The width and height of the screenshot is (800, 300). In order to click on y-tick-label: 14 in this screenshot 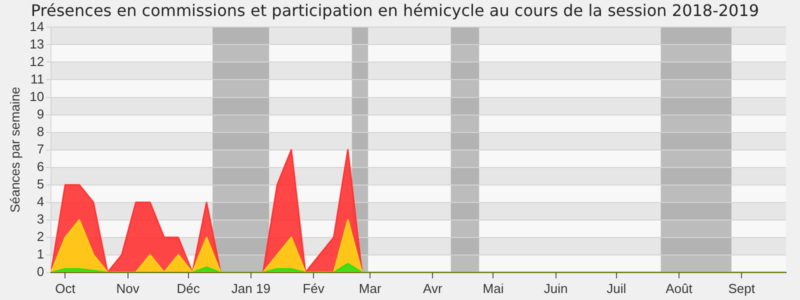, I will do `click(37, 26)`.